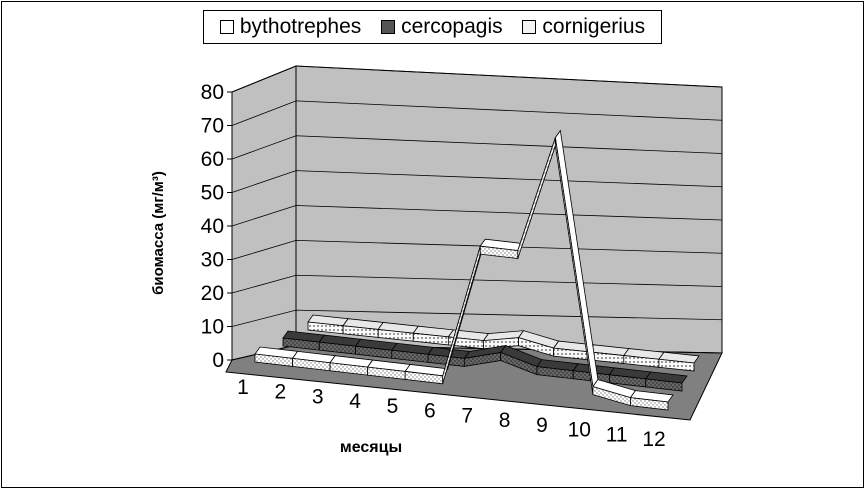 The width and height of the screenshot is (867, 491). What do you see at coordinates (281, 392) in the screenshot?
I see `x-tick-label: 2` at bounding box center [281, 392].